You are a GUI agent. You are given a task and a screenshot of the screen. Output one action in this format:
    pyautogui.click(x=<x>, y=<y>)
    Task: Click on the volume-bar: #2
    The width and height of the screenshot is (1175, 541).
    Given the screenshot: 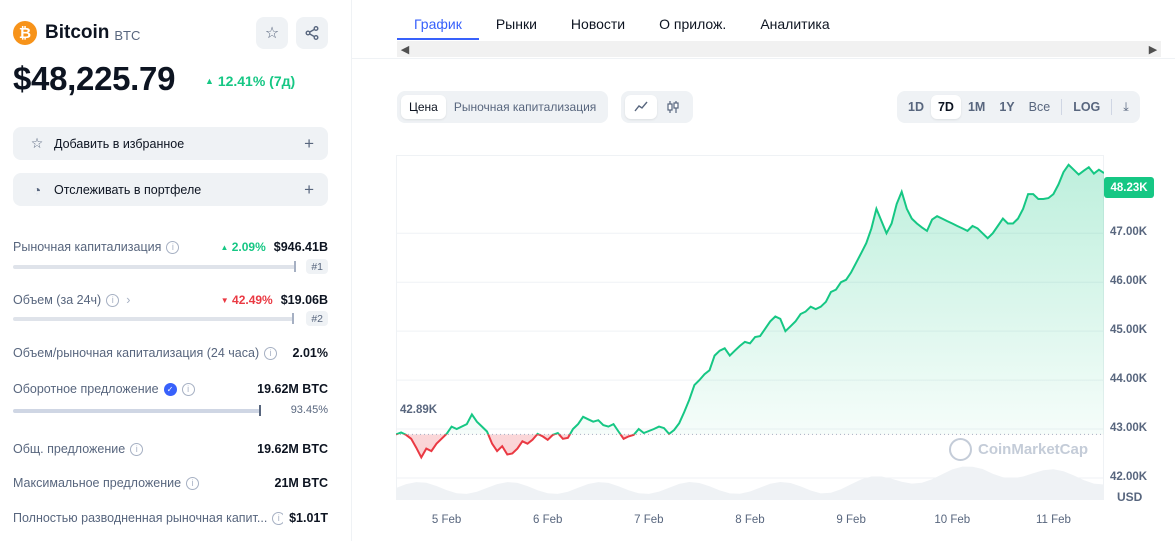 What is the action you would take?
    pyautogui.click(x=170, y=318)
    